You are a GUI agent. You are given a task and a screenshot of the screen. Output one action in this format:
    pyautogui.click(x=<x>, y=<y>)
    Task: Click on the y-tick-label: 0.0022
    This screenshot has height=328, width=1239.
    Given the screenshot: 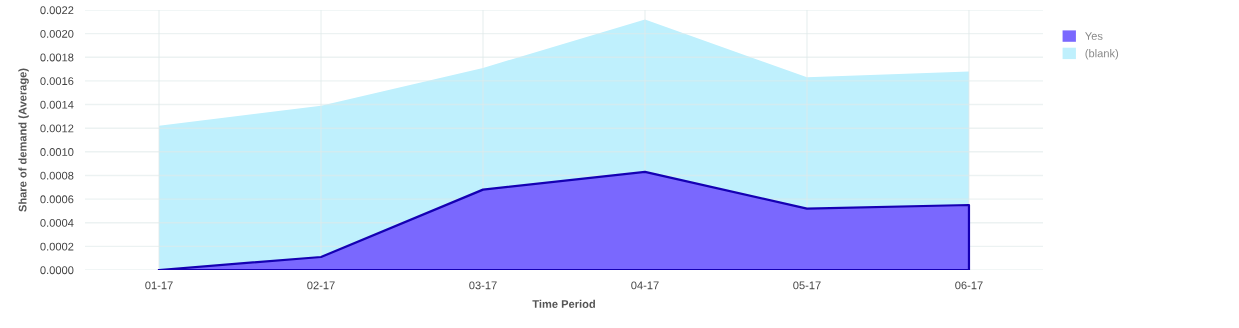 What is the action you would take?
    pyautogui.click(x=57, y=10)
    